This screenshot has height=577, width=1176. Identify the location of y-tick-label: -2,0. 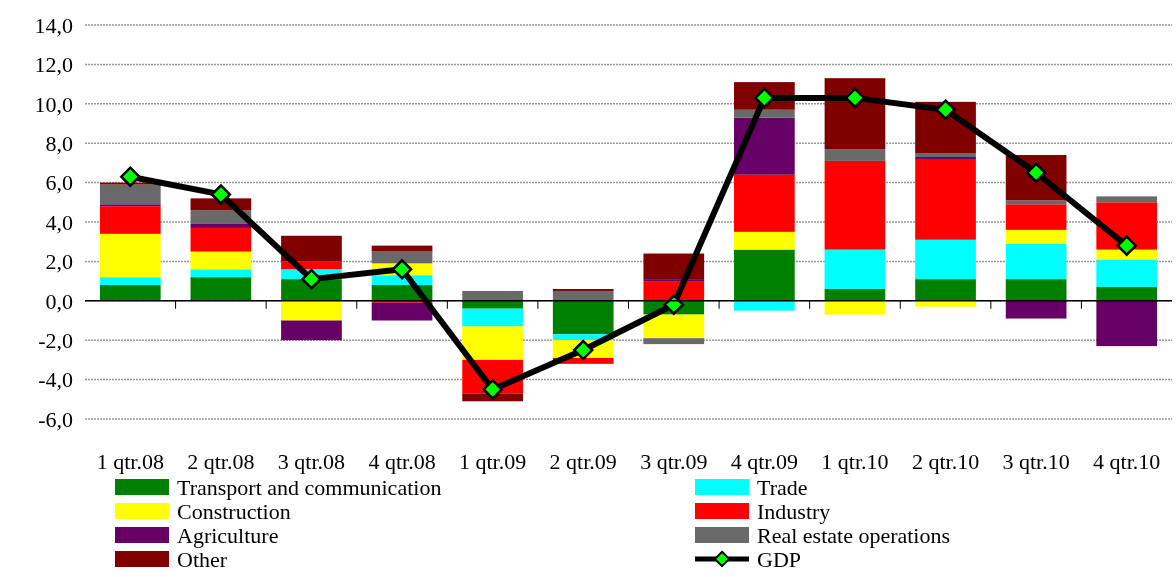
(55, 340).